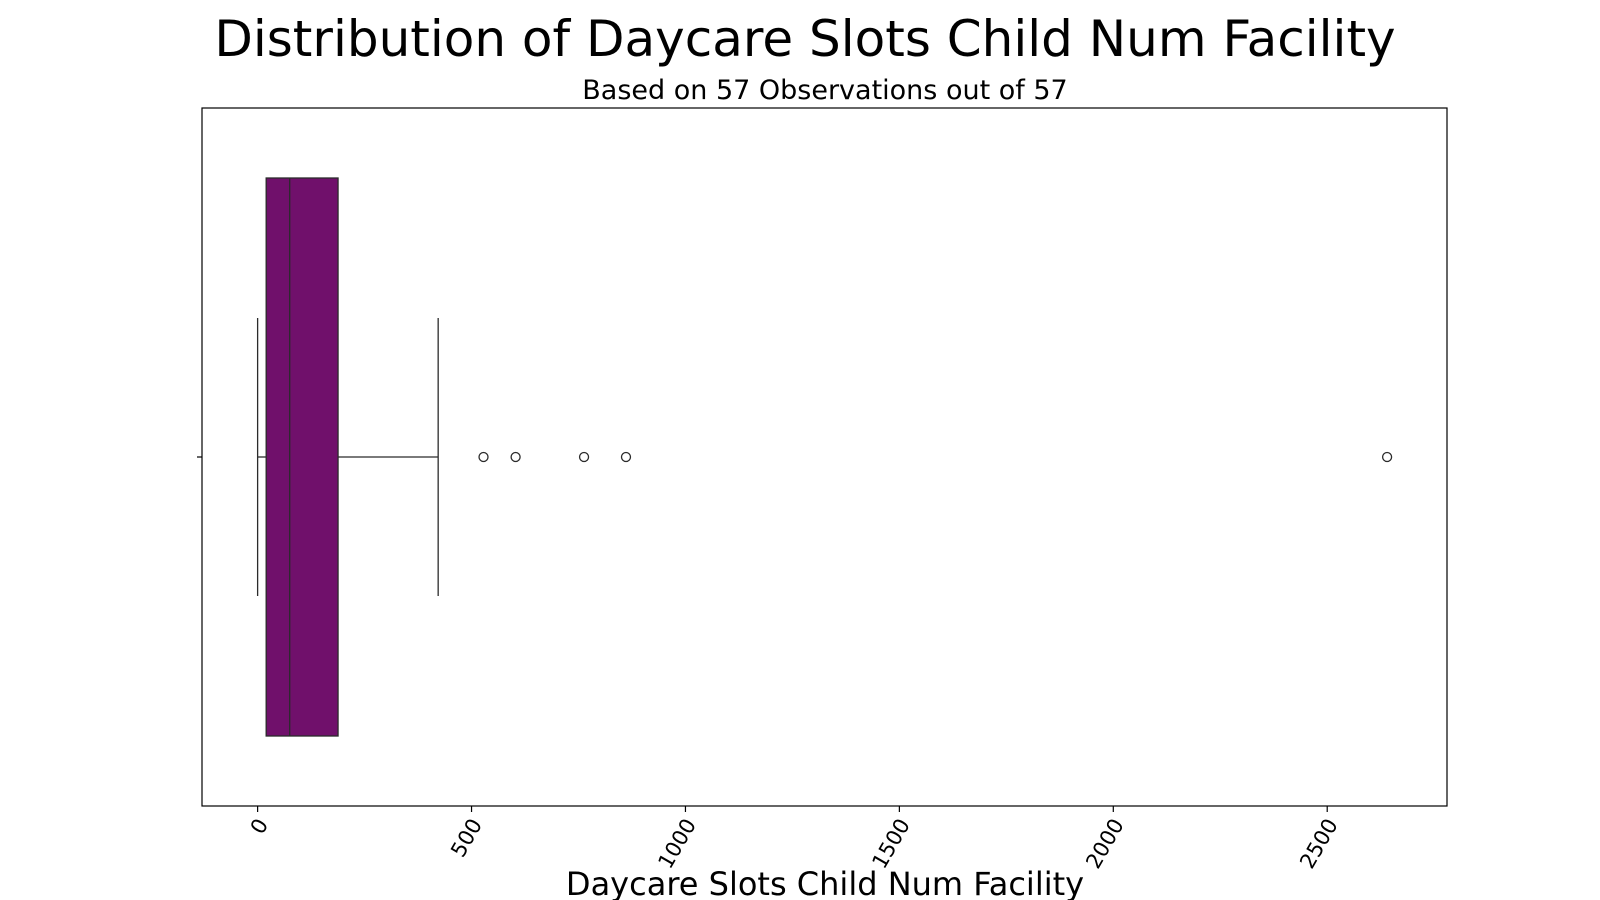 The height and width of the screenshot is (900, 1600). I want to click on x-tick-label: 2000, so click(1105, 844).